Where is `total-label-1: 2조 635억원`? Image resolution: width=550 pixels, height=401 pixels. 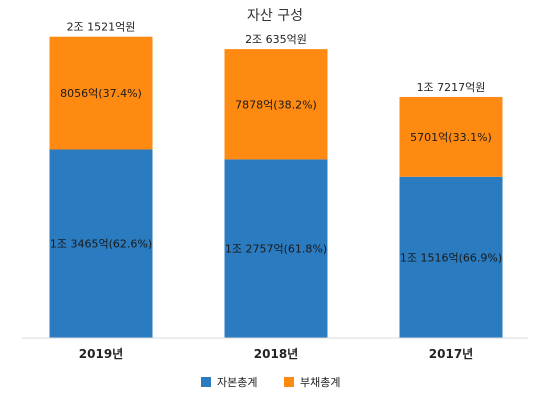
total-label-1: 2조 635억원 is located at coordinates (276, 39).